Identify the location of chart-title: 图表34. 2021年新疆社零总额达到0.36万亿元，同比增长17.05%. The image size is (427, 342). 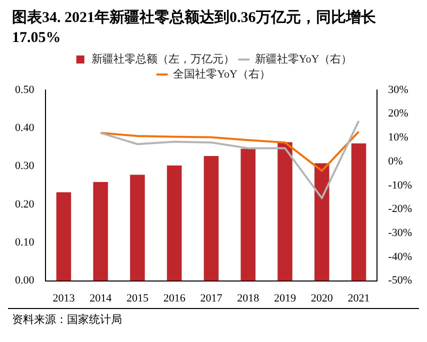
(194, 28).